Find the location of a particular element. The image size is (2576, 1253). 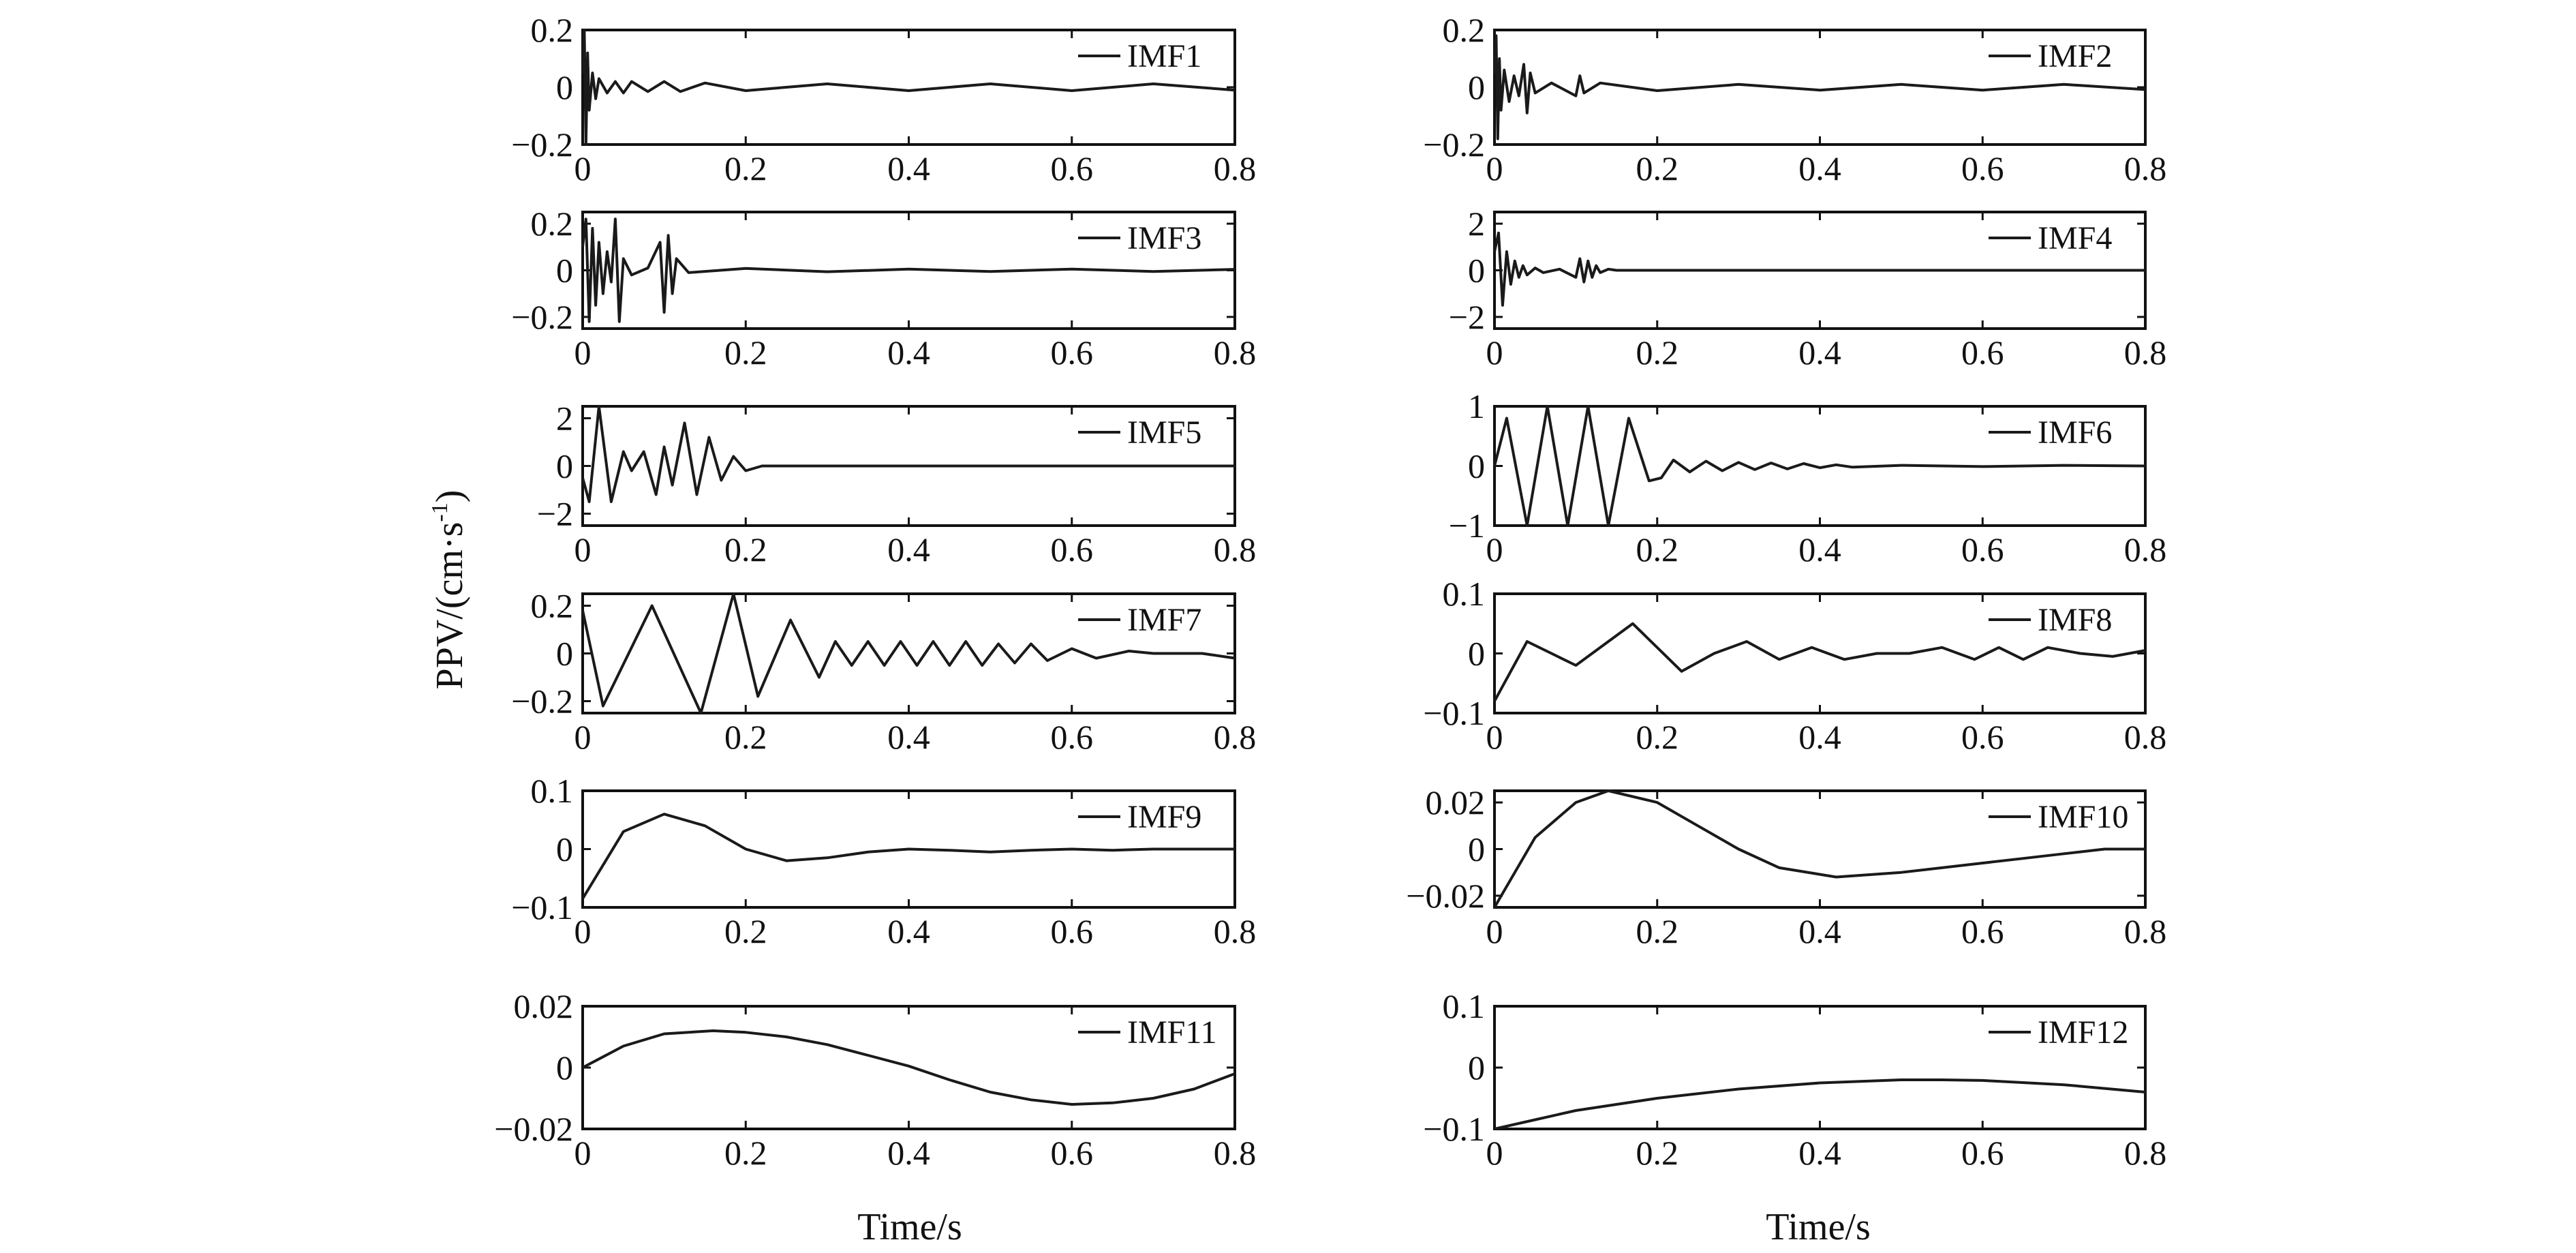

y-axis-title-sup: -1 is located at coordinates (440, 512).